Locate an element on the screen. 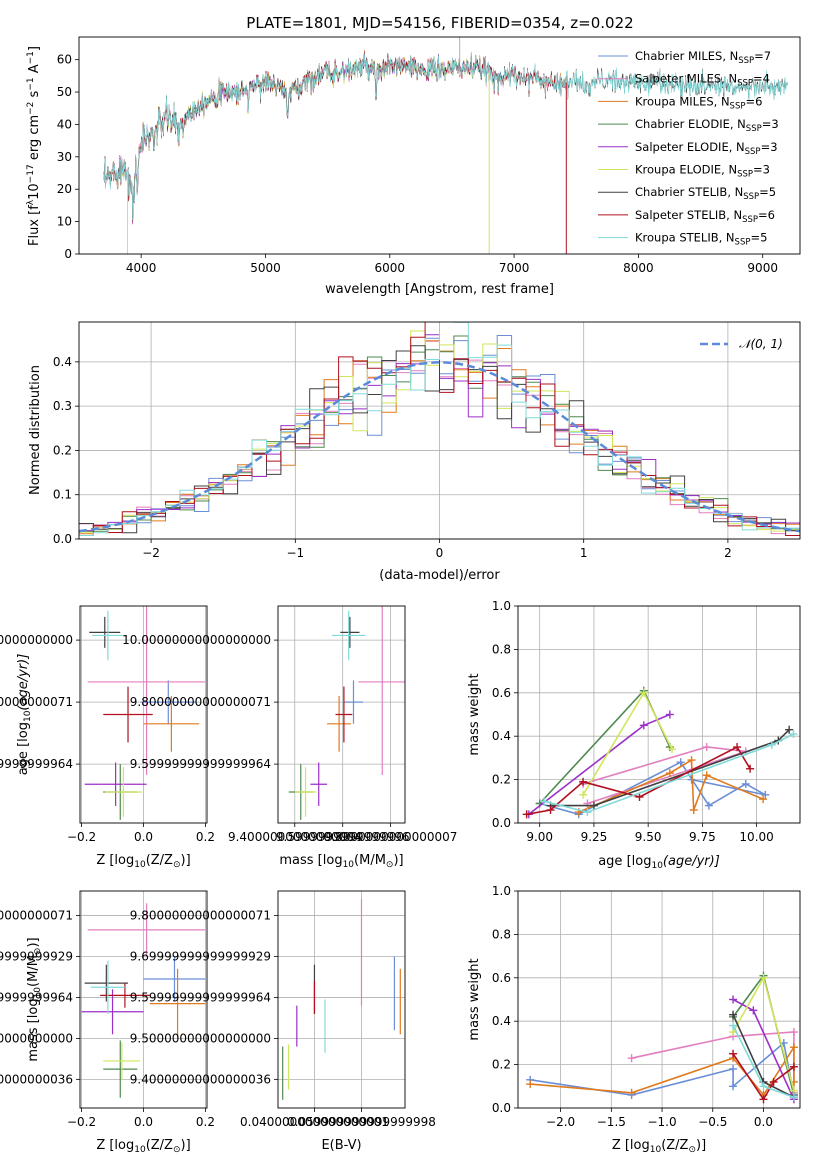  x-axis-label: Z [log10(Z/Z⊙)] is located at coordinates (659, 1146).